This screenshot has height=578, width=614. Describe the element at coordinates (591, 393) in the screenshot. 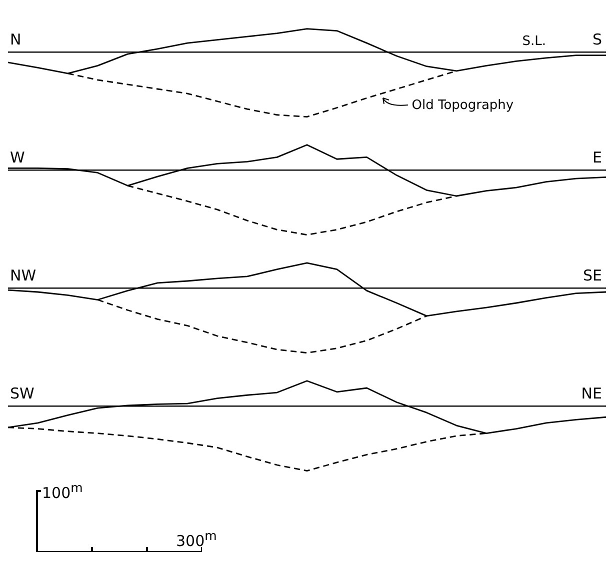

I see `annotation: NE` at that location.